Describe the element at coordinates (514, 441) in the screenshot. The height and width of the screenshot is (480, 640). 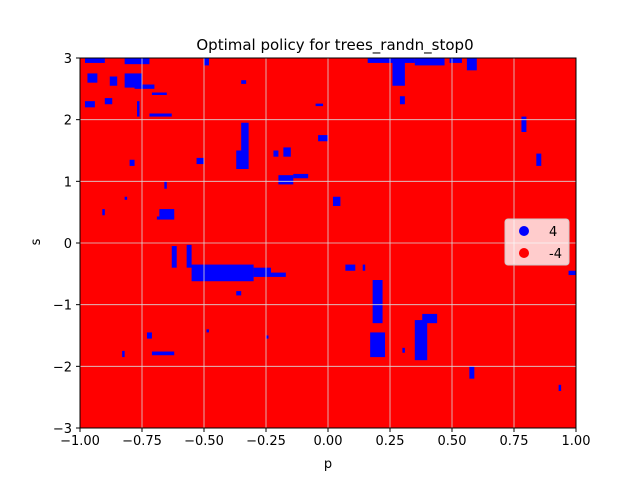
I see `x-tick-label: 0.75` at that location.